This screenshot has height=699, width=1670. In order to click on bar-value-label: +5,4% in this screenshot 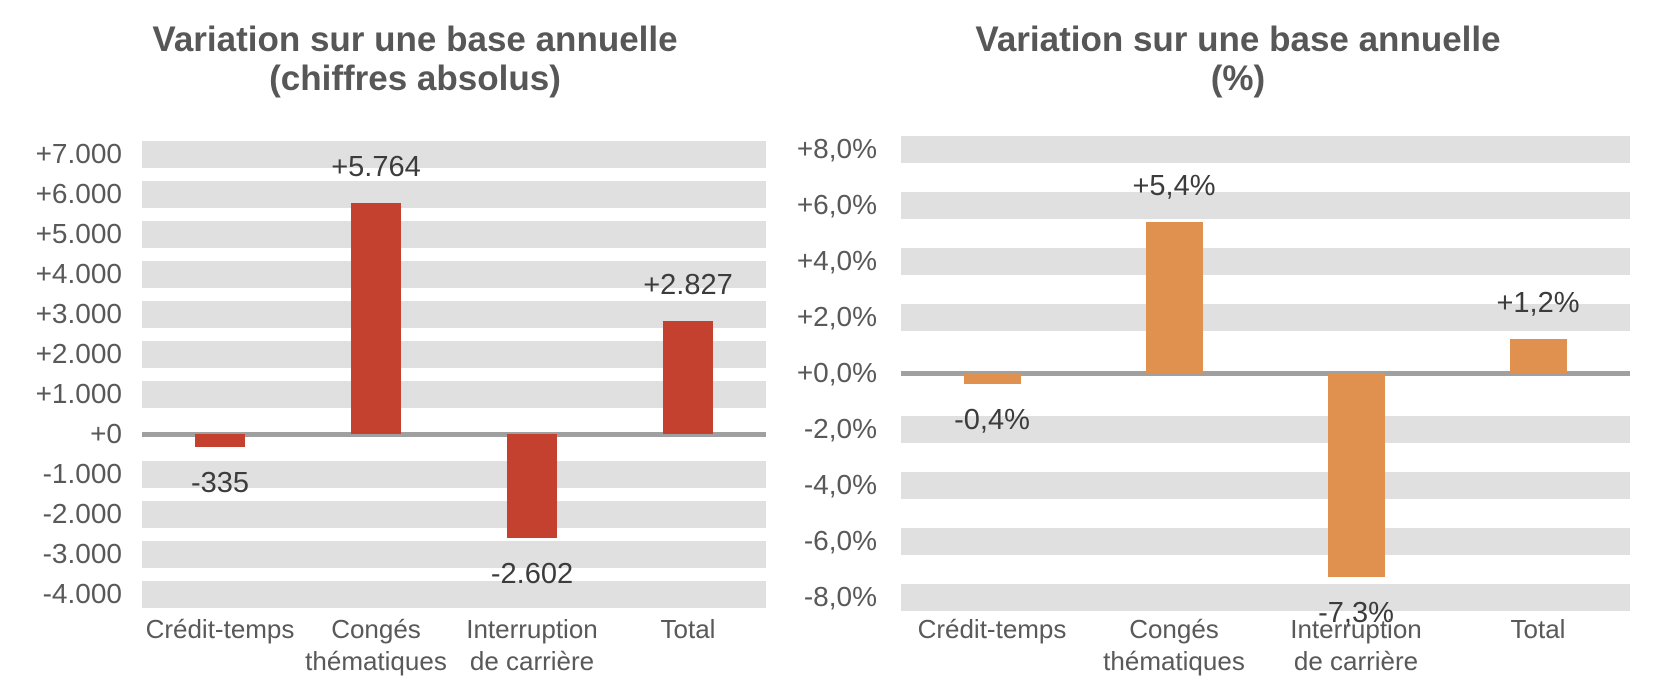, I will do `click(1174, 185)`.